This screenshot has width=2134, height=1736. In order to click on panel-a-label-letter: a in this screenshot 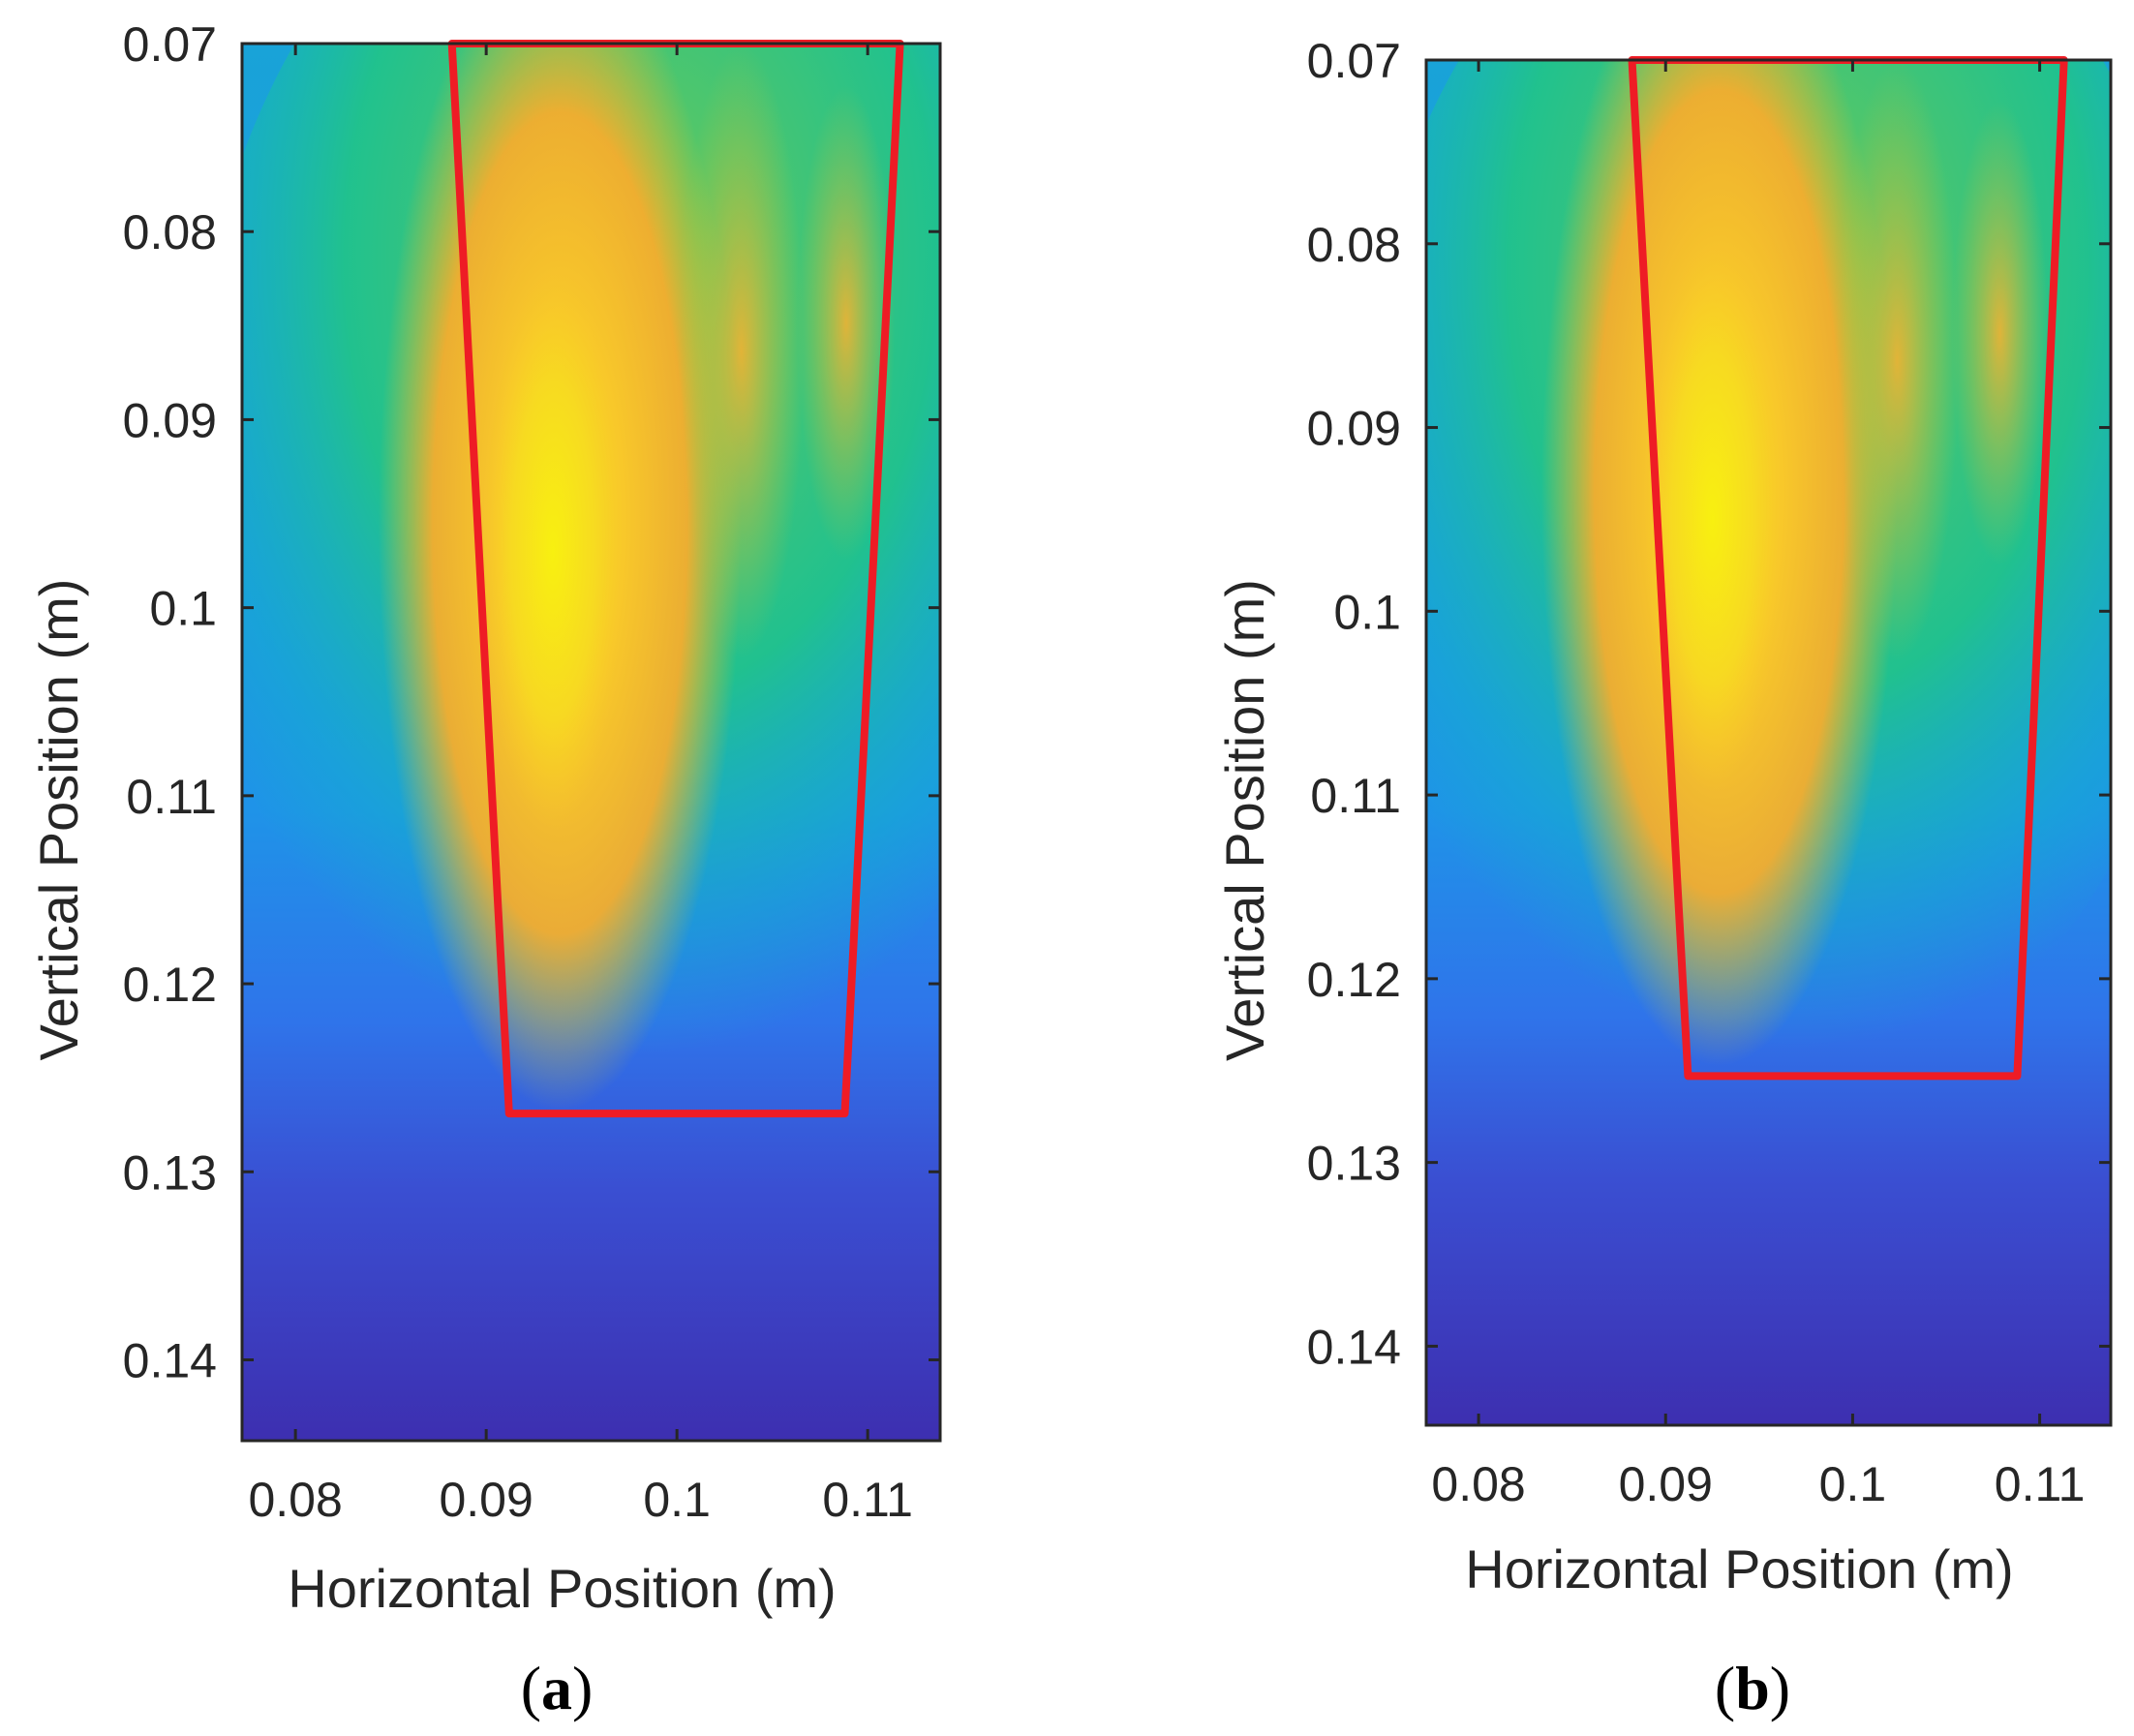, I will do `click(556, 1688)`.